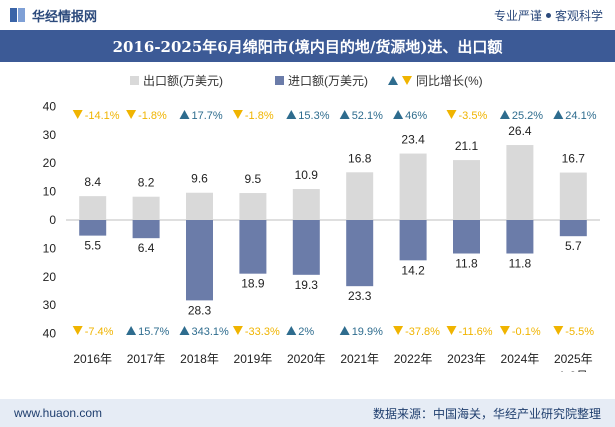  Describe the element at coordinates (253, 284) in the screenshot. I see `import-value-label: 18.9` at that location.